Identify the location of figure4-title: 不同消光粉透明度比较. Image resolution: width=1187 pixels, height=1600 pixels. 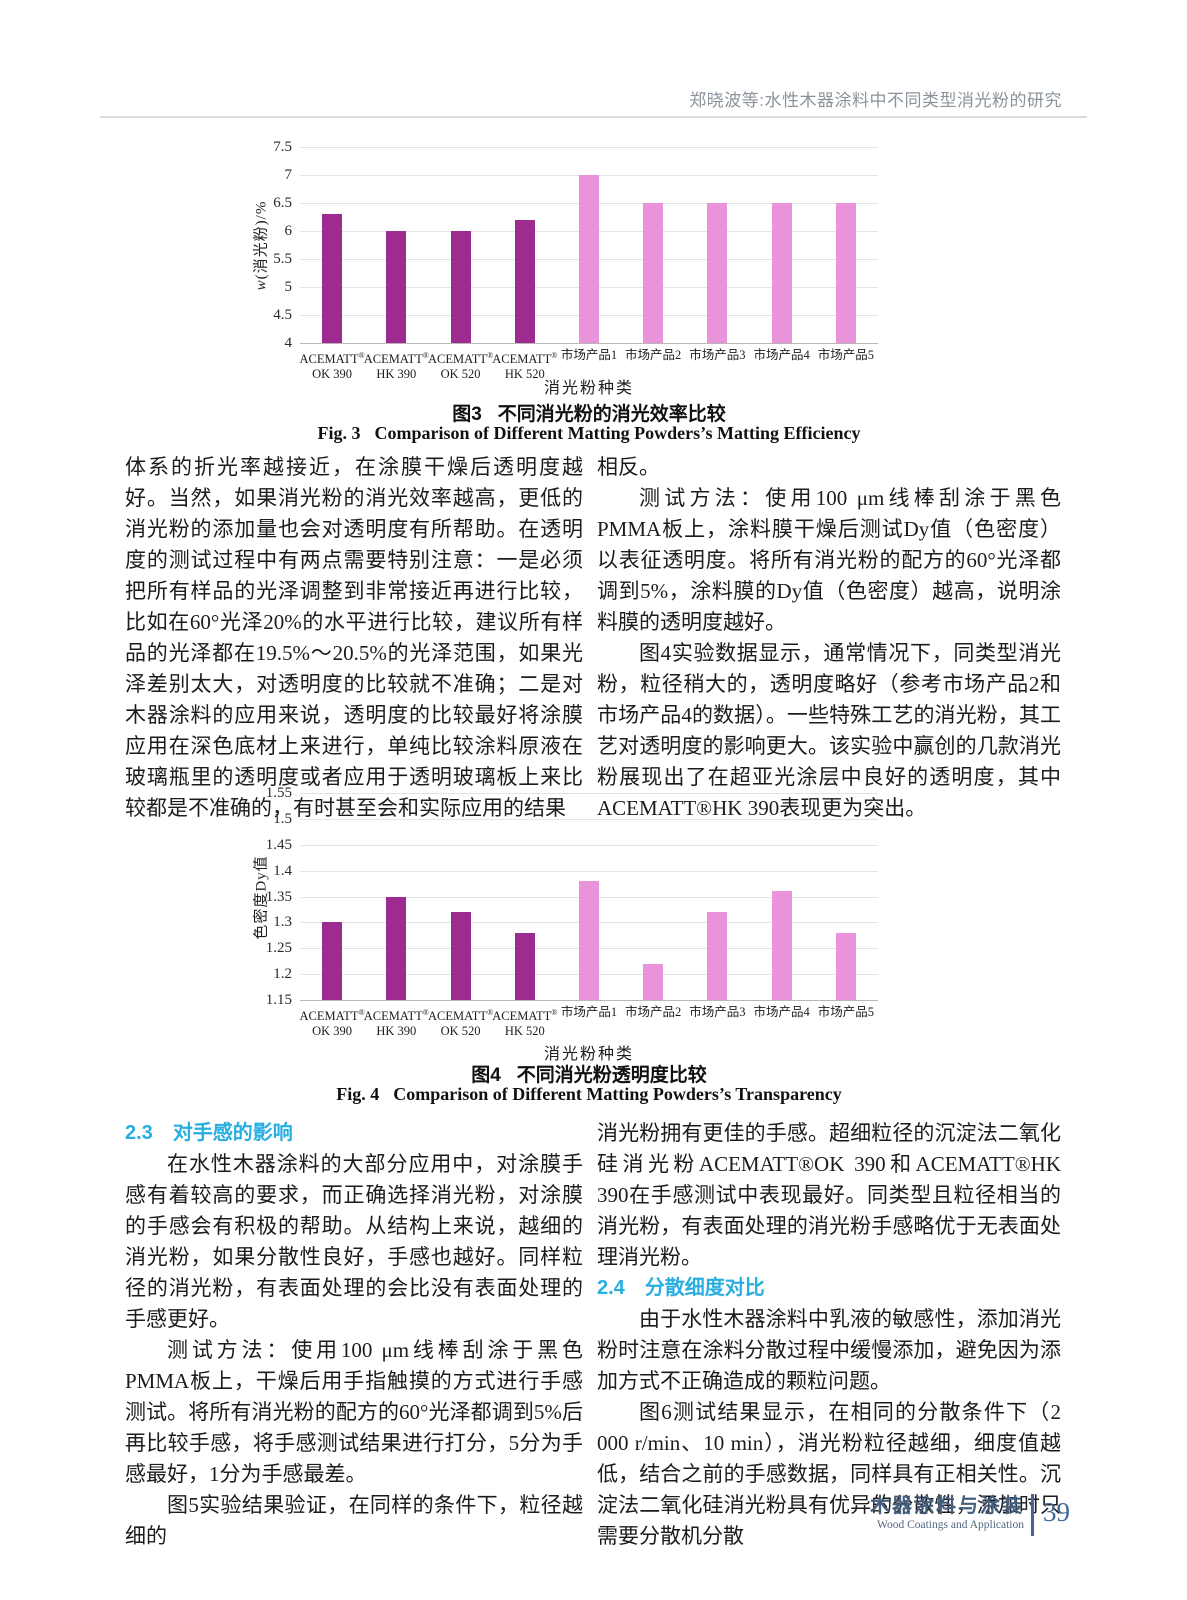
(611, 1075).